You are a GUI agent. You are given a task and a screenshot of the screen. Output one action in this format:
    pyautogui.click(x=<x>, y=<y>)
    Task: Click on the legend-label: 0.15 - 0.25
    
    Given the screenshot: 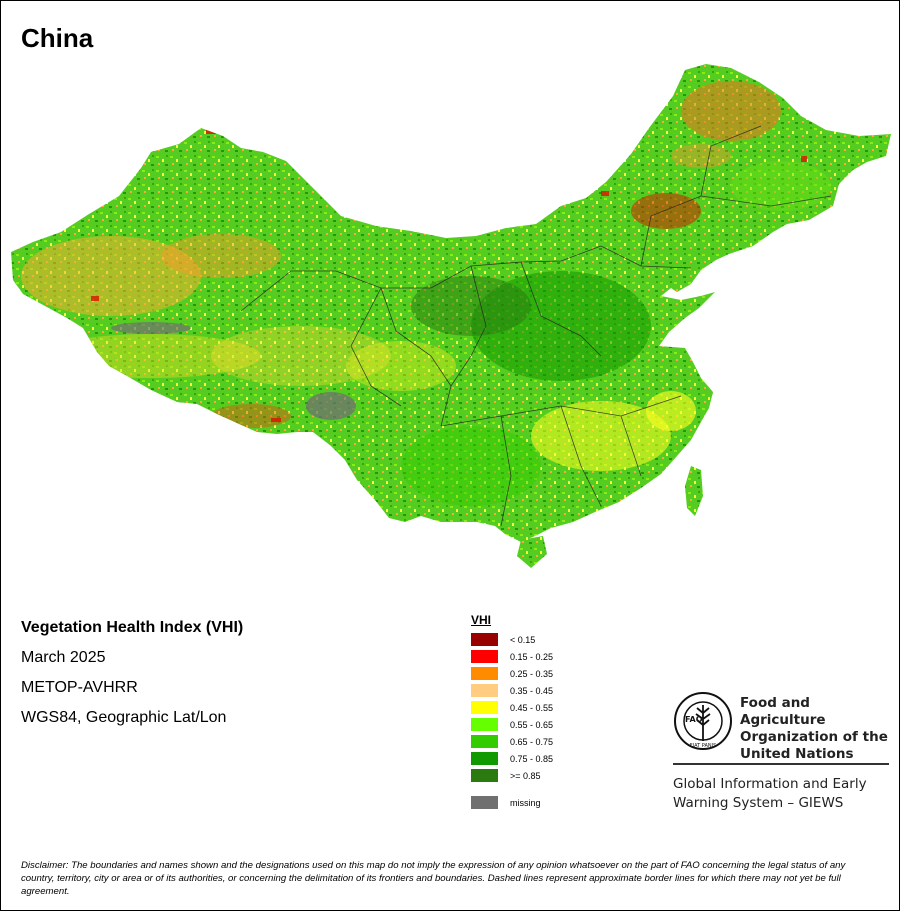 What is the action you would take?
    pyautogui.click(x=532, y=656)
    